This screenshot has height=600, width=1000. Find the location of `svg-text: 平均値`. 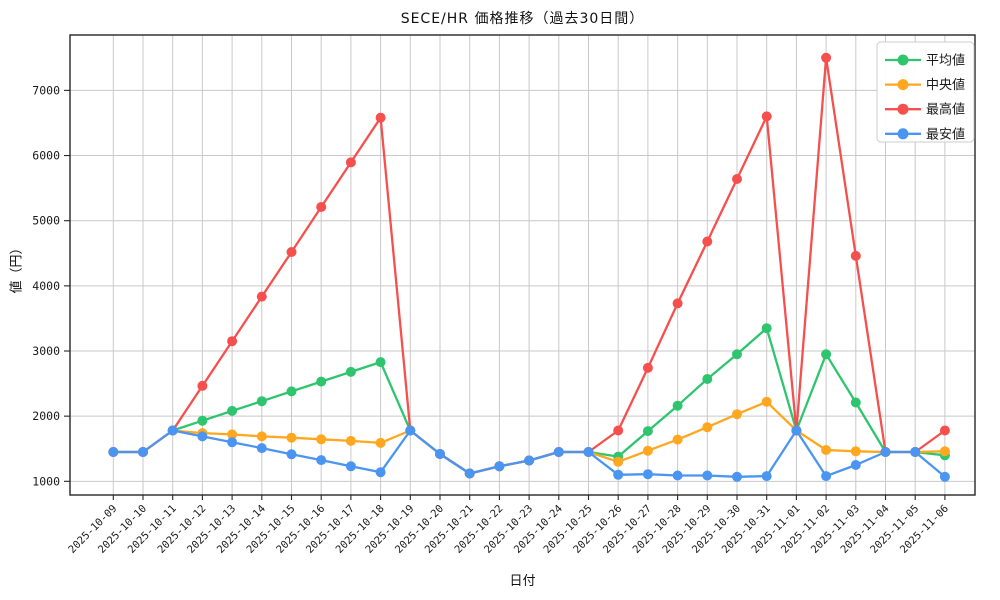

svg-text: 平均値 is located at coordinates (945, 61).